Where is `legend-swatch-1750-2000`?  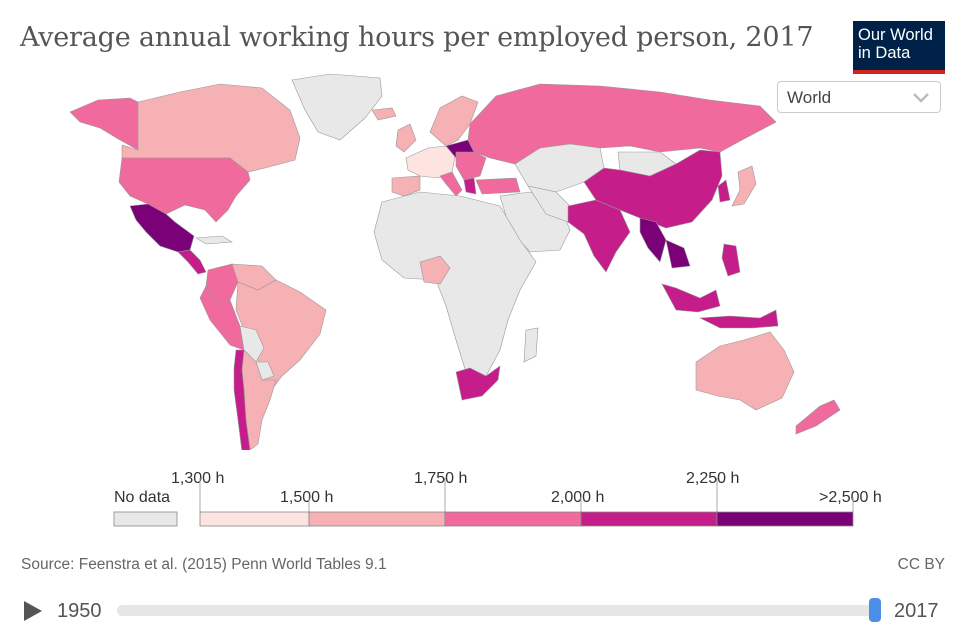 legend-swatch-1750-2000 is located at coordinates (513, 519).